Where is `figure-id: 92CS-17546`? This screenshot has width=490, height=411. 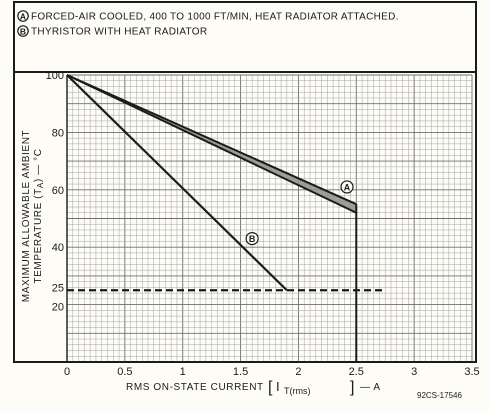
figure-id: 92CS-17546 is located at coordinates (439, 395).